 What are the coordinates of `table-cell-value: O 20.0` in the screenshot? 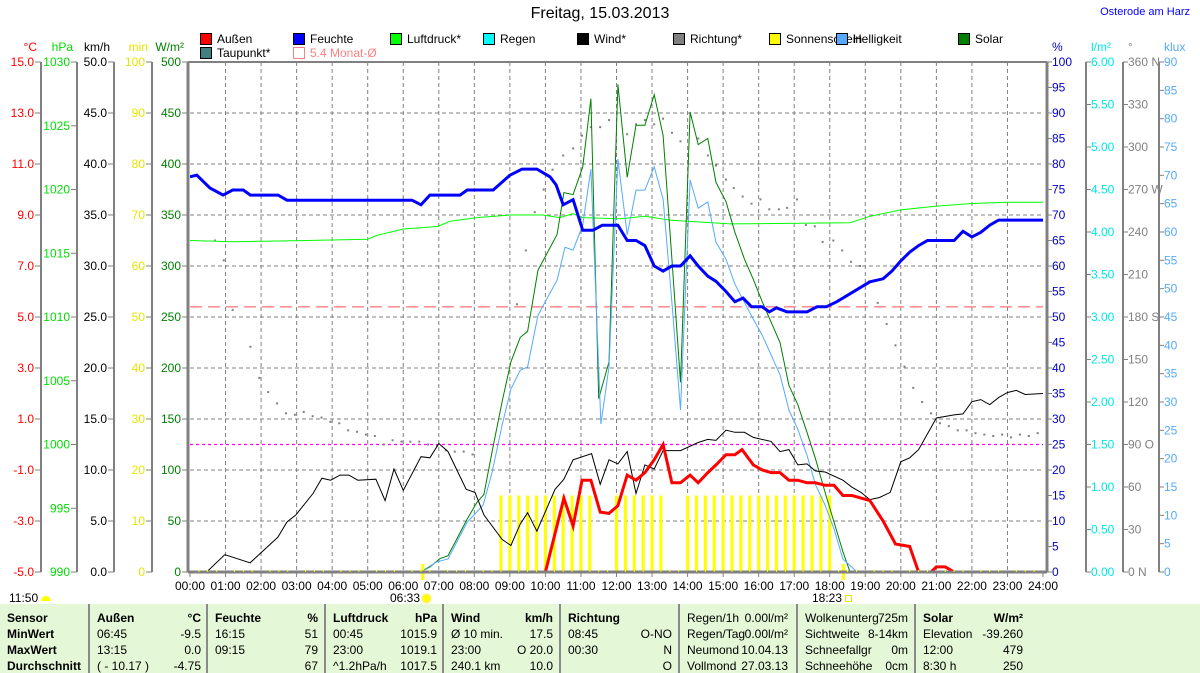 It's located at (534, 650).